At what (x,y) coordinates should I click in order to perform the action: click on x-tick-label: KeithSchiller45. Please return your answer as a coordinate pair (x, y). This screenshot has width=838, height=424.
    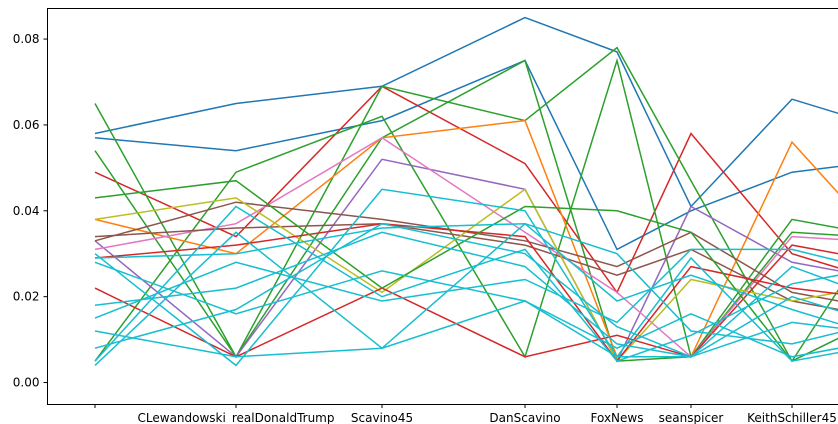
    Looking at the image, I should click on (792, 417).